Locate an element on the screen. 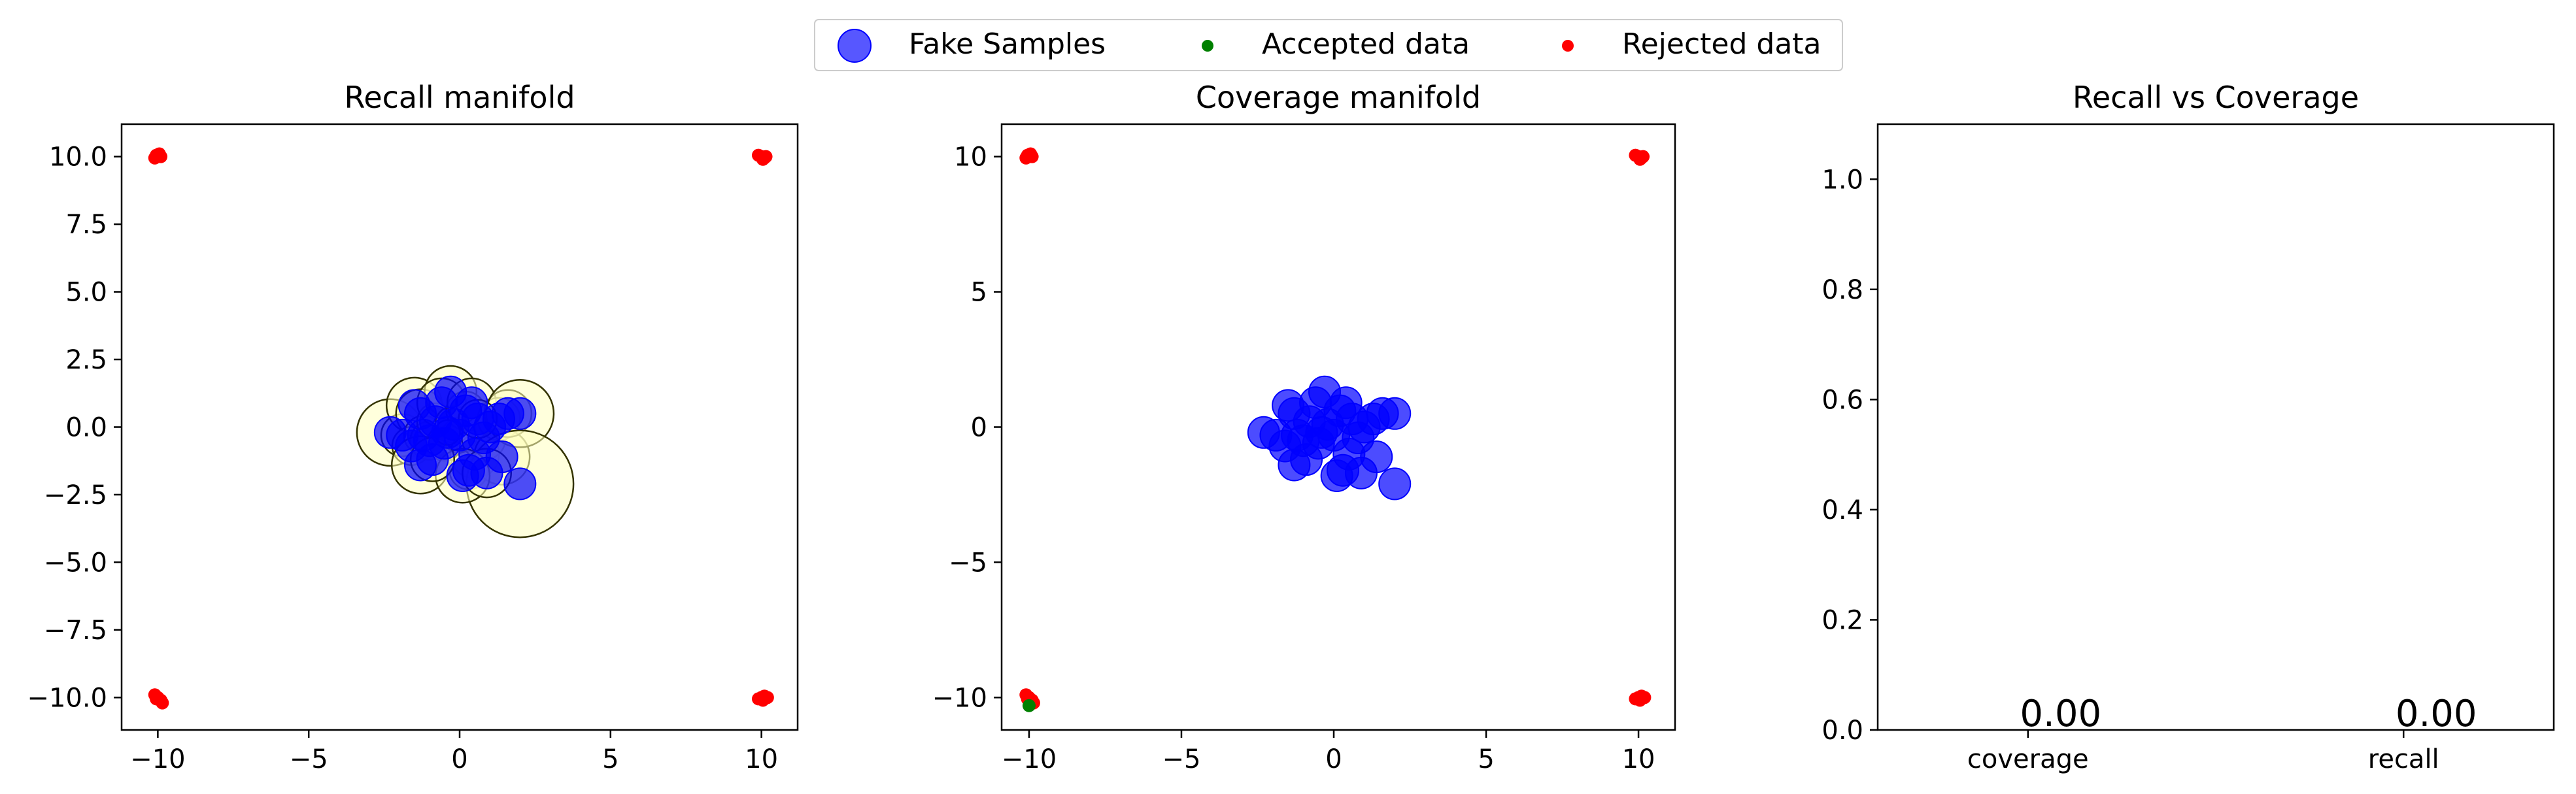  legend-marker-fake-samples is located at coordinates (855, 46).